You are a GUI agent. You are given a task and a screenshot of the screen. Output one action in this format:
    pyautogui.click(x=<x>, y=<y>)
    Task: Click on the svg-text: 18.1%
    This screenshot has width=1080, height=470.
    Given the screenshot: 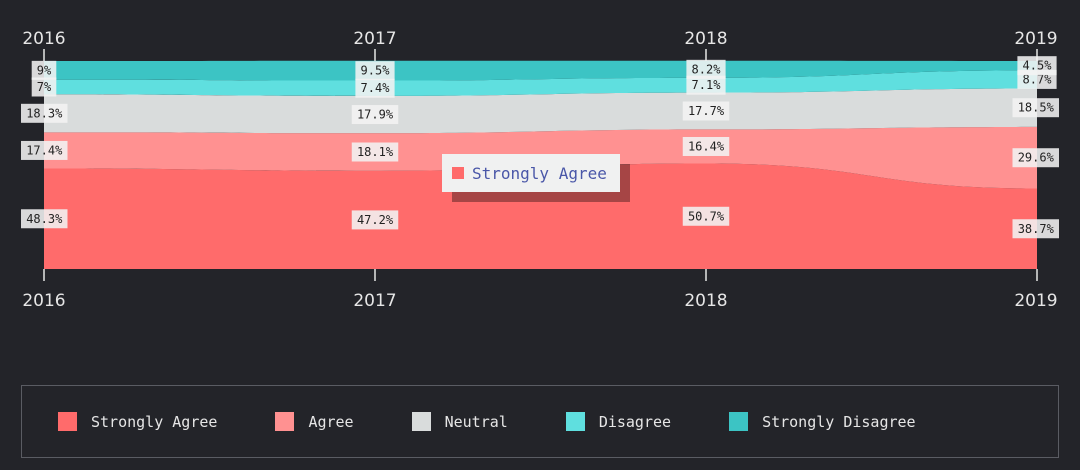 What is the action you would take?
    pyautogui.click(x=375, y=152)
    